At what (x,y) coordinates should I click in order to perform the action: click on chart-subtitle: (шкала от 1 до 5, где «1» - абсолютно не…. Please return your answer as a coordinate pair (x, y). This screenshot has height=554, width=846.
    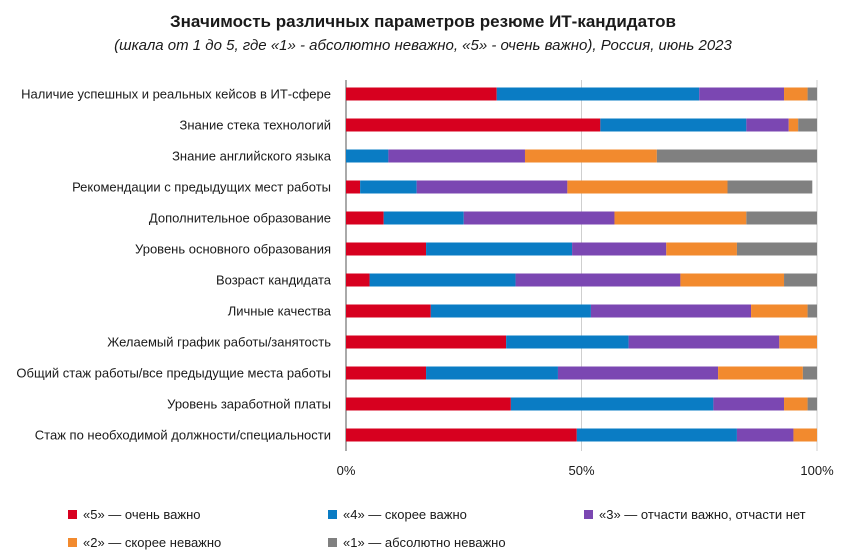
    Looking at the image, I should click on (423, 45).